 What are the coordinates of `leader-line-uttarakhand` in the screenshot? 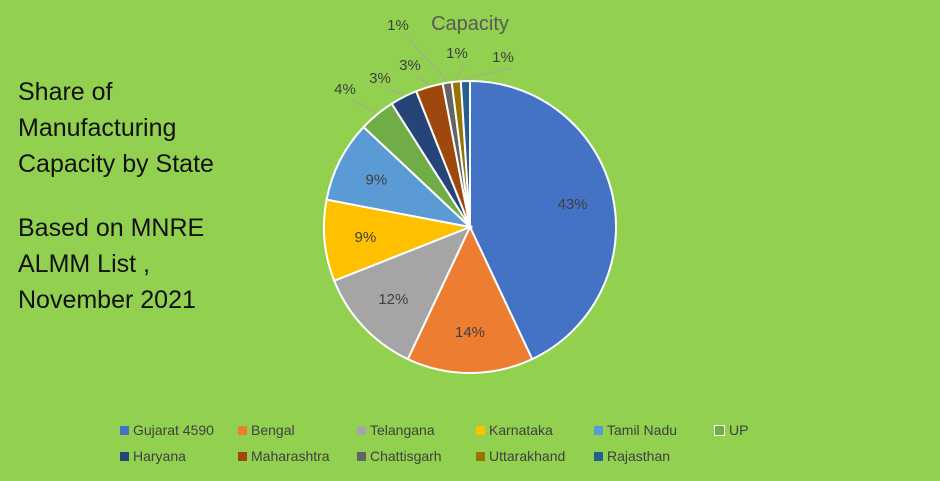 It's located at (460, 71).